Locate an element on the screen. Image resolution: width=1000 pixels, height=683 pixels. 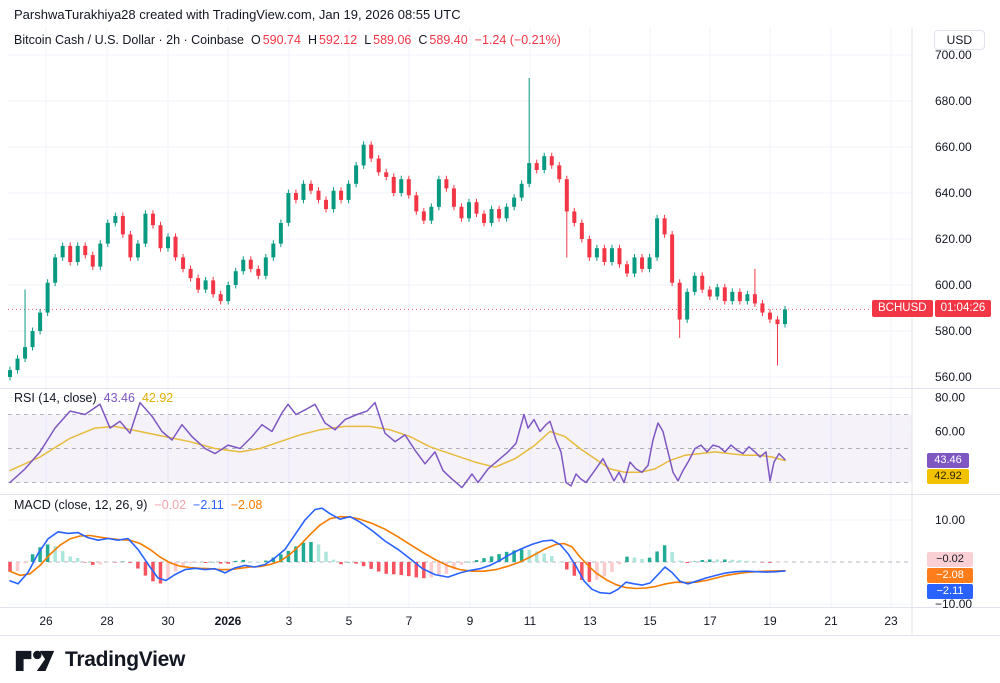
svg-text: 7 is located at coordinates (409, 621).